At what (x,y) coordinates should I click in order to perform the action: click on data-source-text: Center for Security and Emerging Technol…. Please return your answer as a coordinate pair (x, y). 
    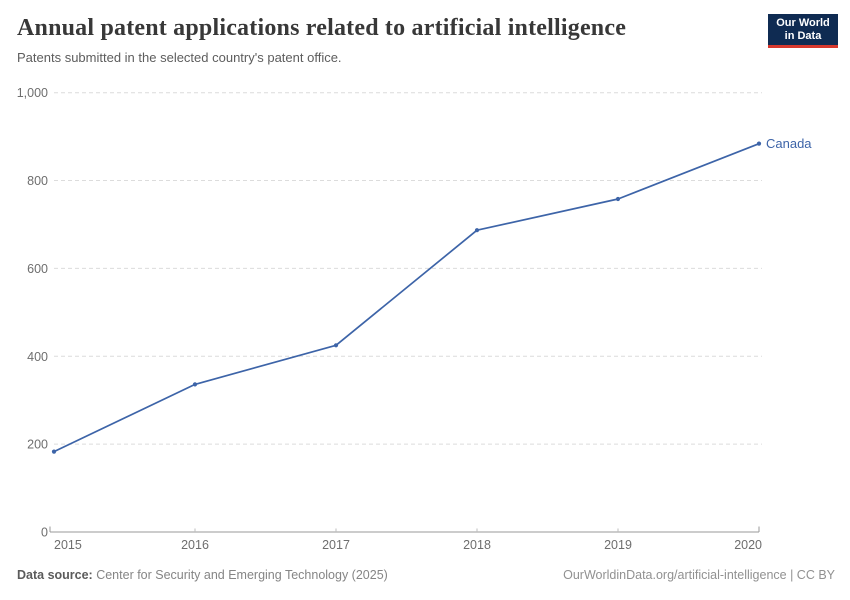
    Looking at the image, I should click on (240, 575).